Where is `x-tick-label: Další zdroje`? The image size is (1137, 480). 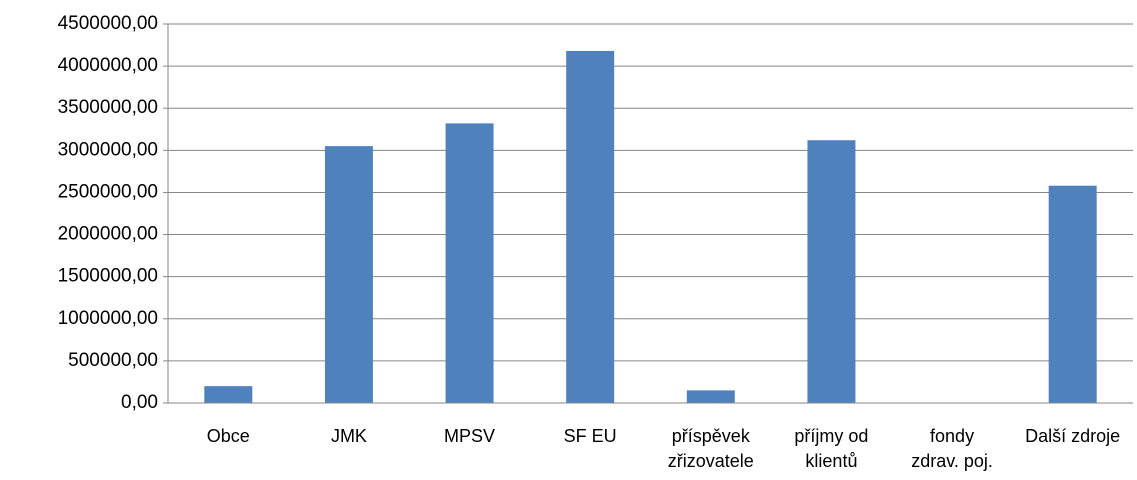 x-tick-label: Další zdroje is located at coordinates (1073, 436).